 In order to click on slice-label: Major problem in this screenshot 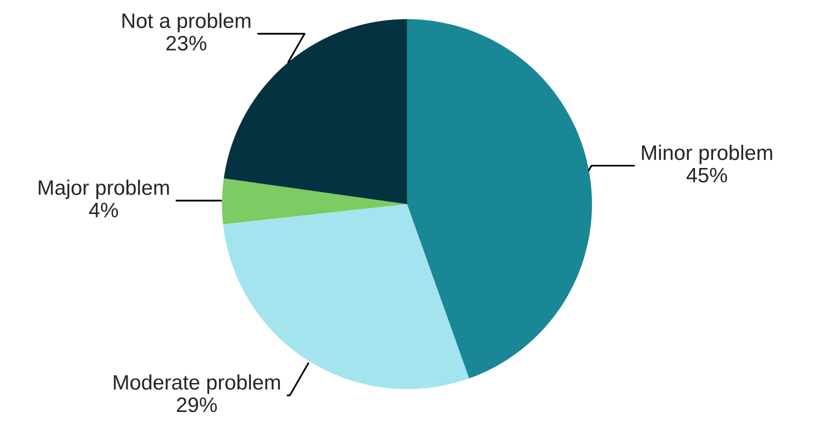, I will do `click(103, 190)`.